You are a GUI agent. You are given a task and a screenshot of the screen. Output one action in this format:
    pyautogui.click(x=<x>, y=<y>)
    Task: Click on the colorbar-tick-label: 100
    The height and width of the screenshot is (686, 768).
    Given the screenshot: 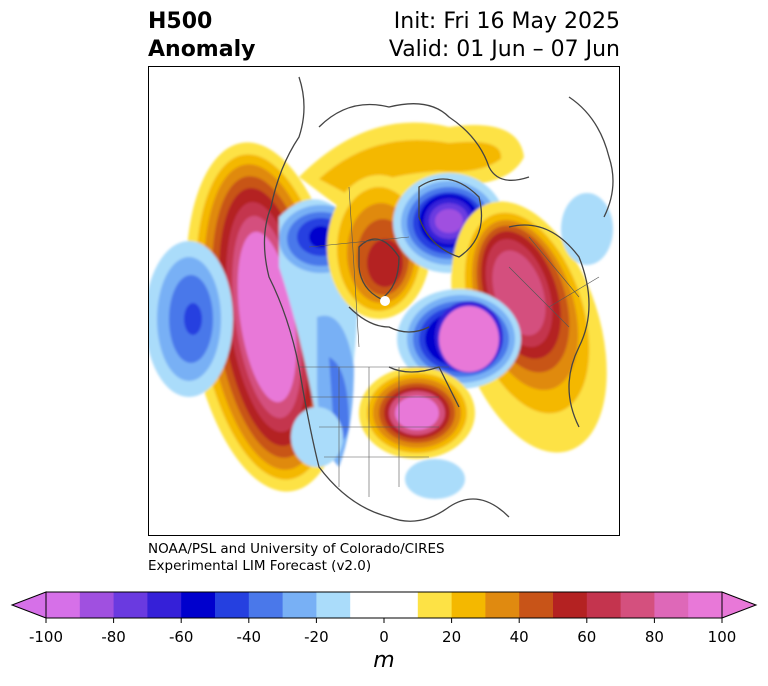 What is the action you would take?
    pyautogui.click(x=722, y=637)
    